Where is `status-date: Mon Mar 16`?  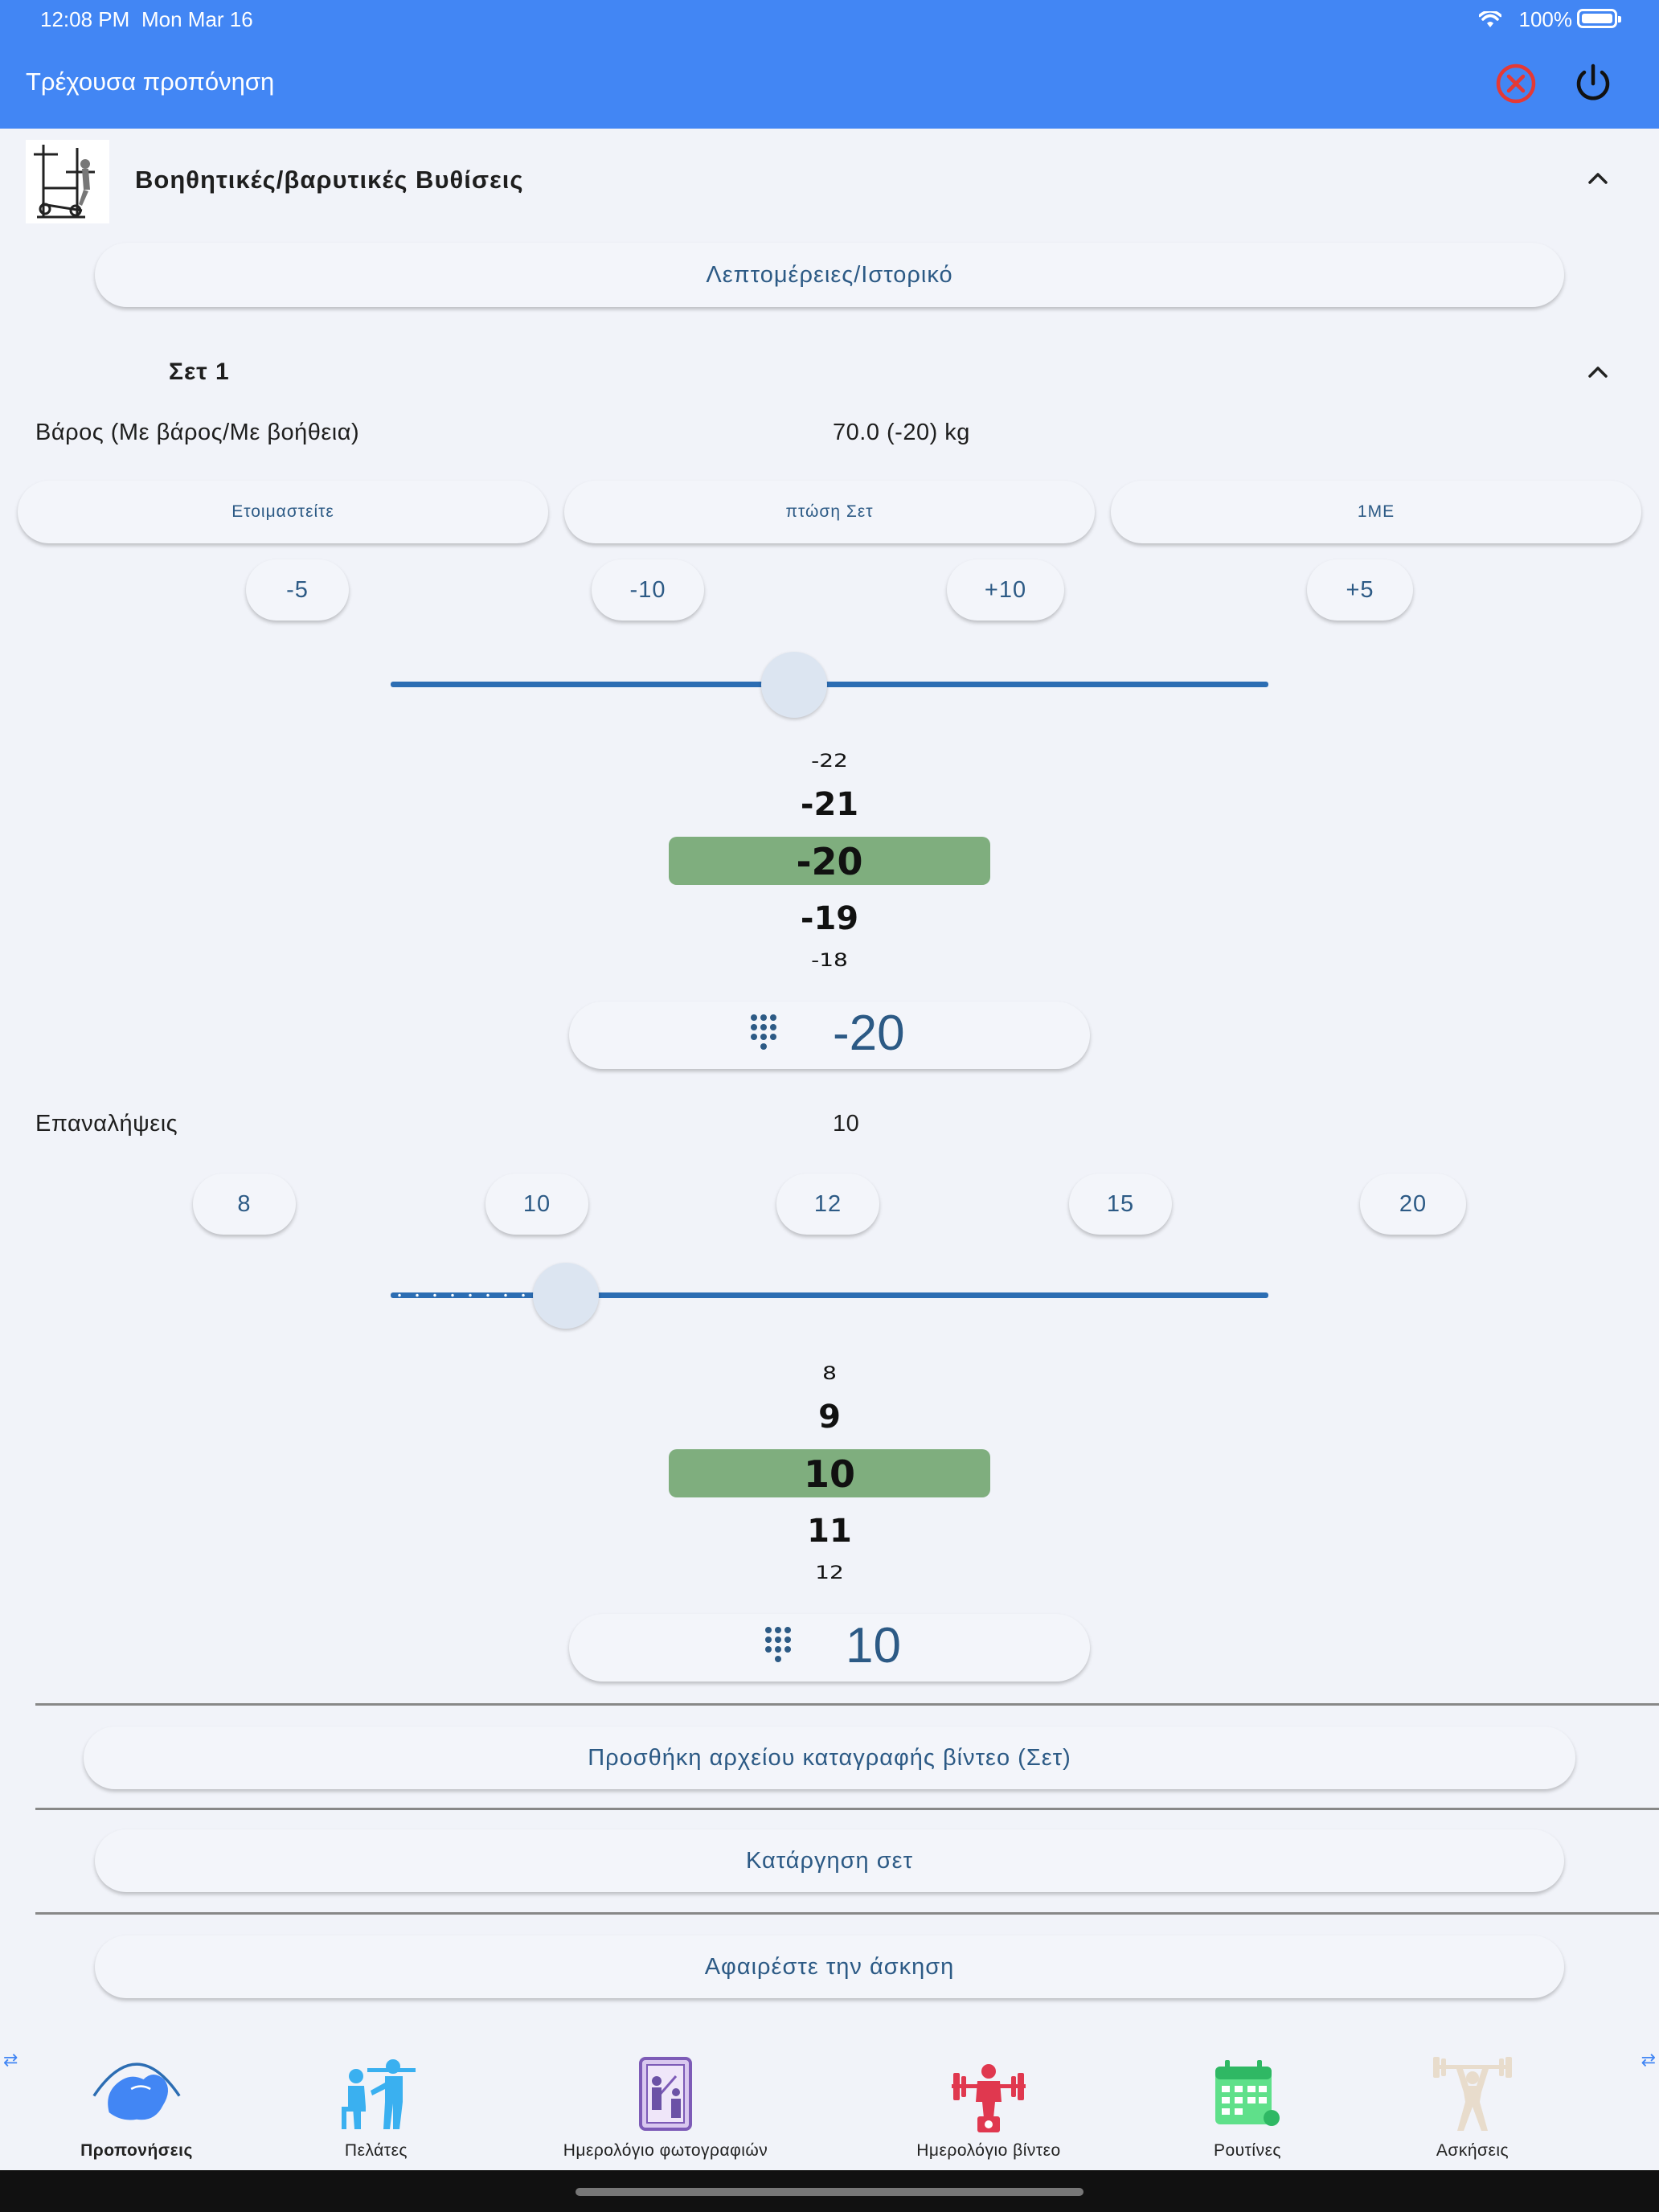 status-date: Mon Mar 16 is located at coordinates (197, 19).